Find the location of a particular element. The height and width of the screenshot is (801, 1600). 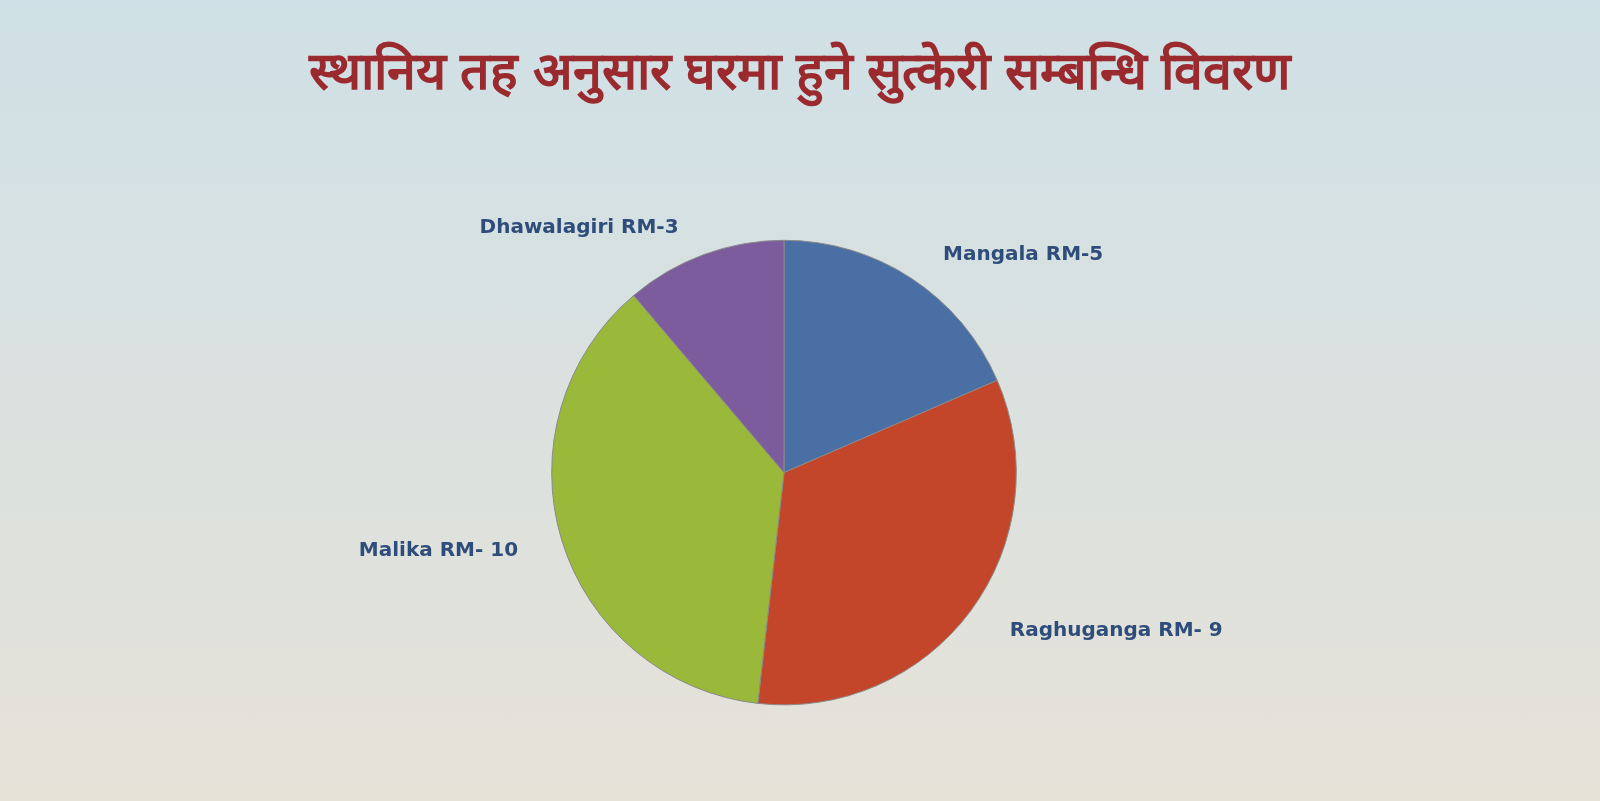

chart-title: स्थानिय तह अनुसार घरमा हुने सुत्केरी सम्बन्धि विवरण is located at coordinates (800, 74).